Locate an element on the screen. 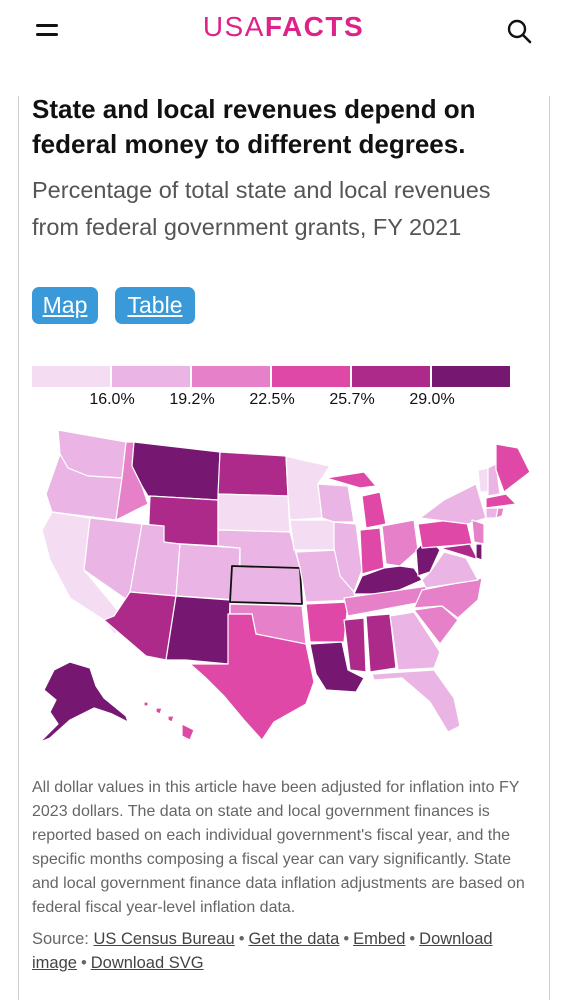 This screenshot has height=1000, width=567. state-fl is located at coordinates (416, 701).